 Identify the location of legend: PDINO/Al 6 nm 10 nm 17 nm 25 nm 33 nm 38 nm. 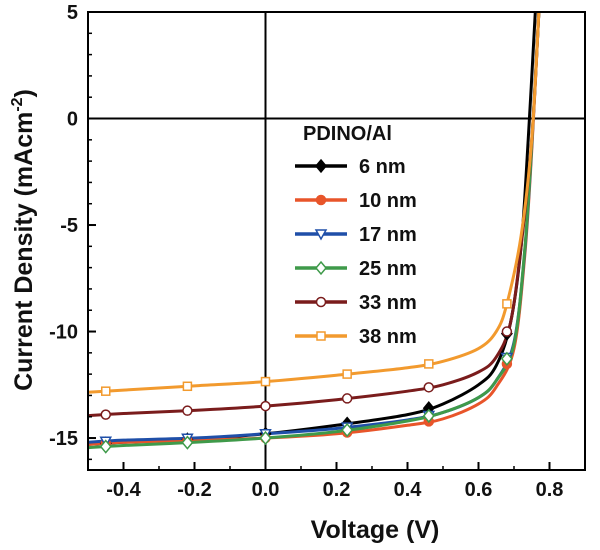
(356, 235).